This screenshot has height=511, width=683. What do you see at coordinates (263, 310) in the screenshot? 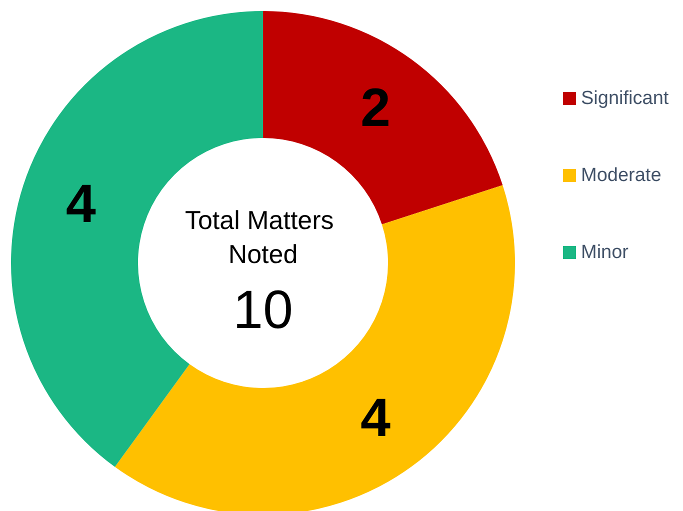
I see `text: 10` at bounding box center [263, 310].